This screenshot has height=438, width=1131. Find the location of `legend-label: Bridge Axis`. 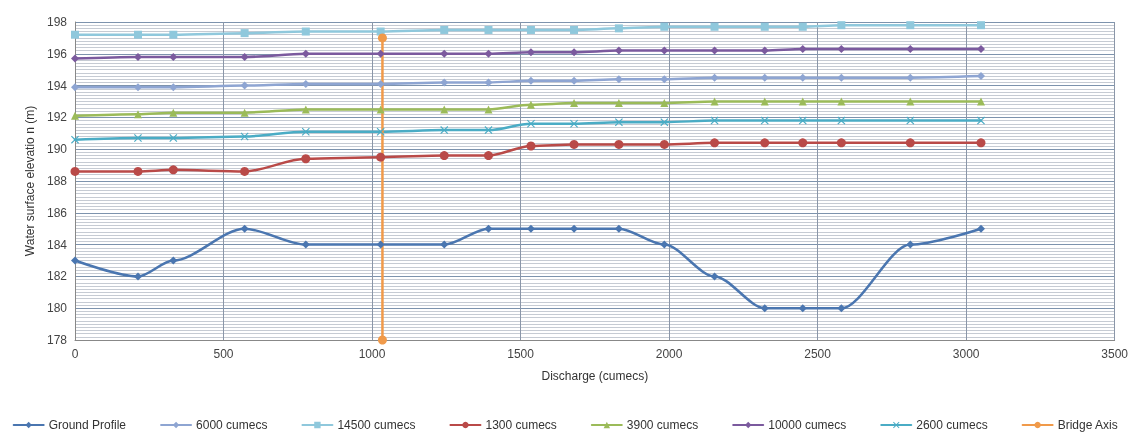

legend-label: Bridge Axis is located at coordinates (1087, 425).